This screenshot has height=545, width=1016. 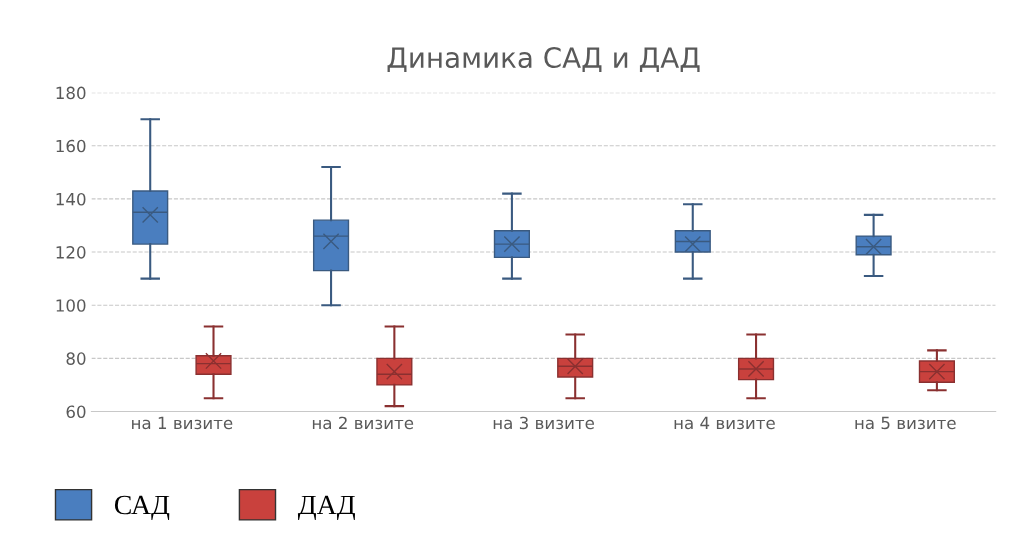 What do you see at coordinates (905, 423) in the screenshot?
I see `x-tick-label: на 5 визите` at bounding box center [905, 423].